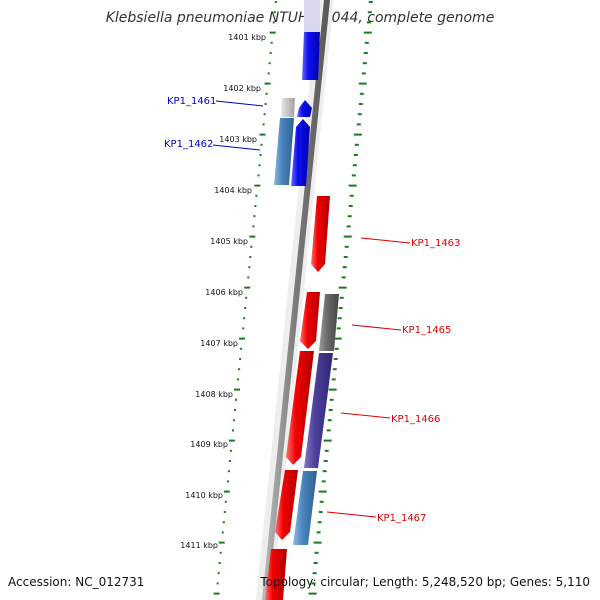  Describe the element at coordinates (426, 330) in the screenshot. I see `gene-label-kp1-1465: KP1_1465` at that location.